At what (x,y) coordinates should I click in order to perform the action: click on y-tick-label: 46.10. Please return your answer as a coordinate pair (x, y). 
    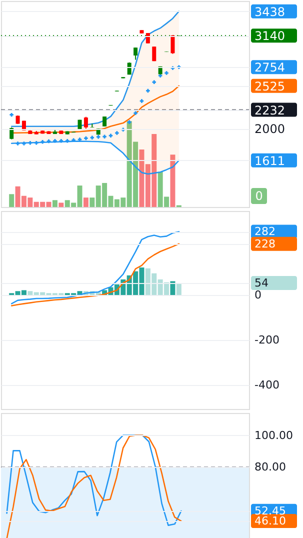
    Looking at the image, I should click on (270, 521).